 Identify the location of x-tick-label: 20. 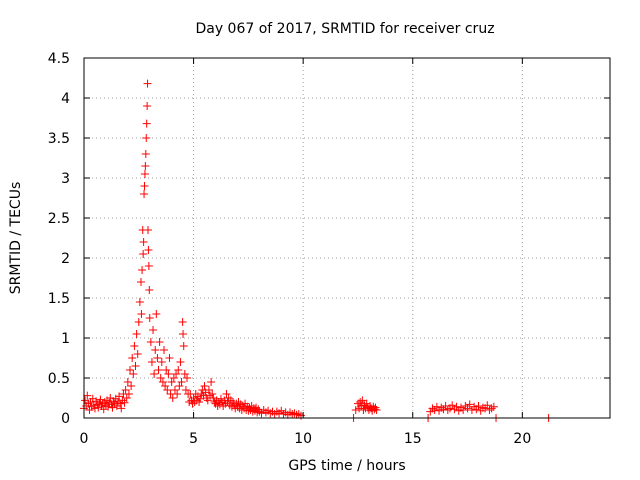
(522, 439).